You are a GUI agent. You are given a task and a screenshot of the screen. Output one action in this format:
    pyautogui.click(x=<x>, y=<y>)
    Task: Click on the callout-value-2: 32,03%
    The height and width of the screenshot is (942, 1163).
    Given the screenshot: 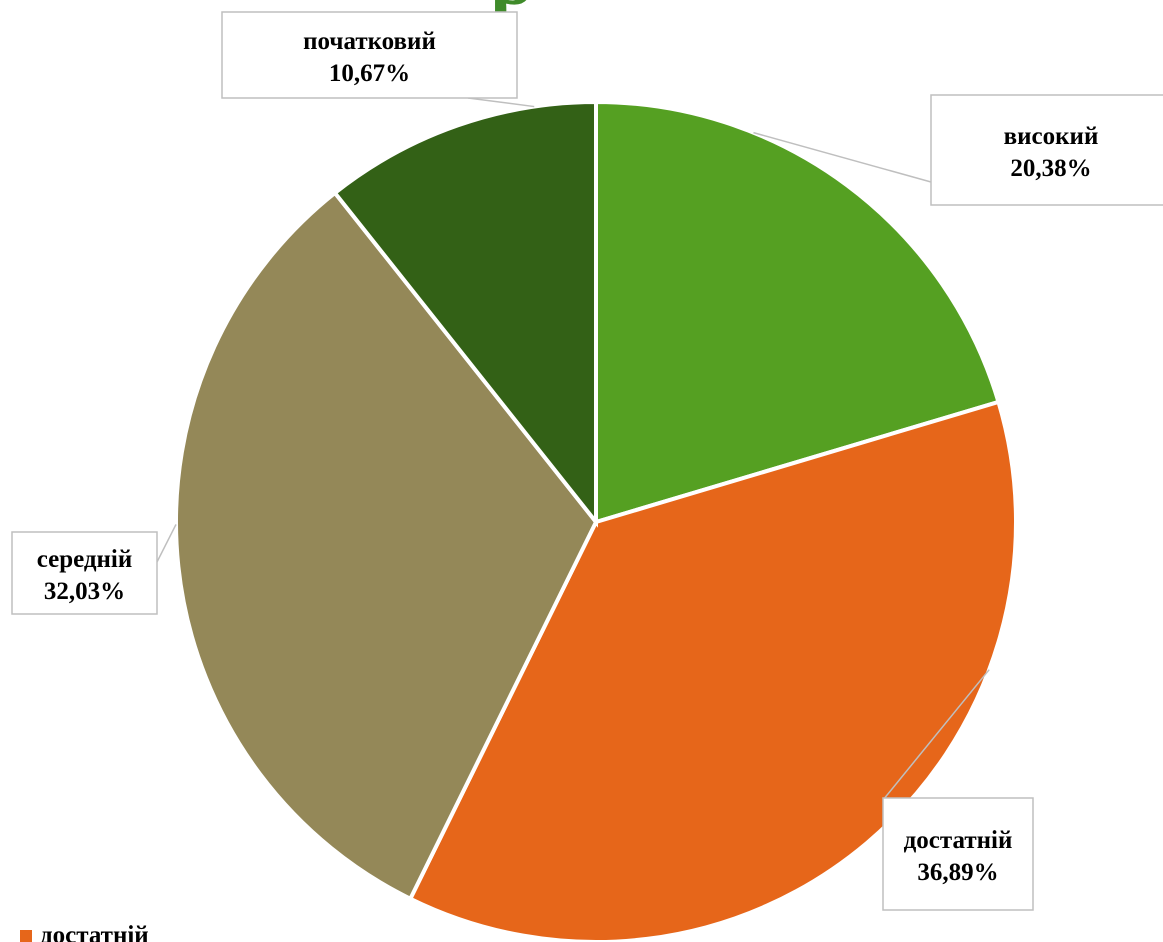 What is the action you would take?
    pyautogui.click(x=84, y=591)
    